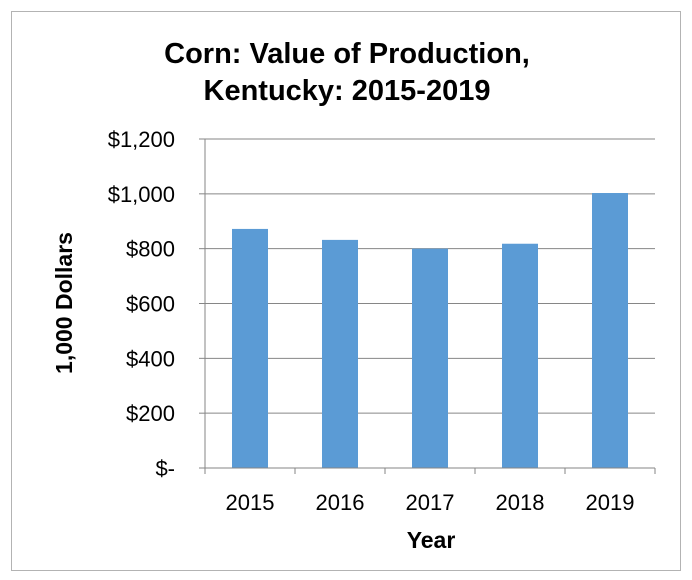 The image size is (692, 580). I want to click on x-tick-label: 2017, so click(430, 502).